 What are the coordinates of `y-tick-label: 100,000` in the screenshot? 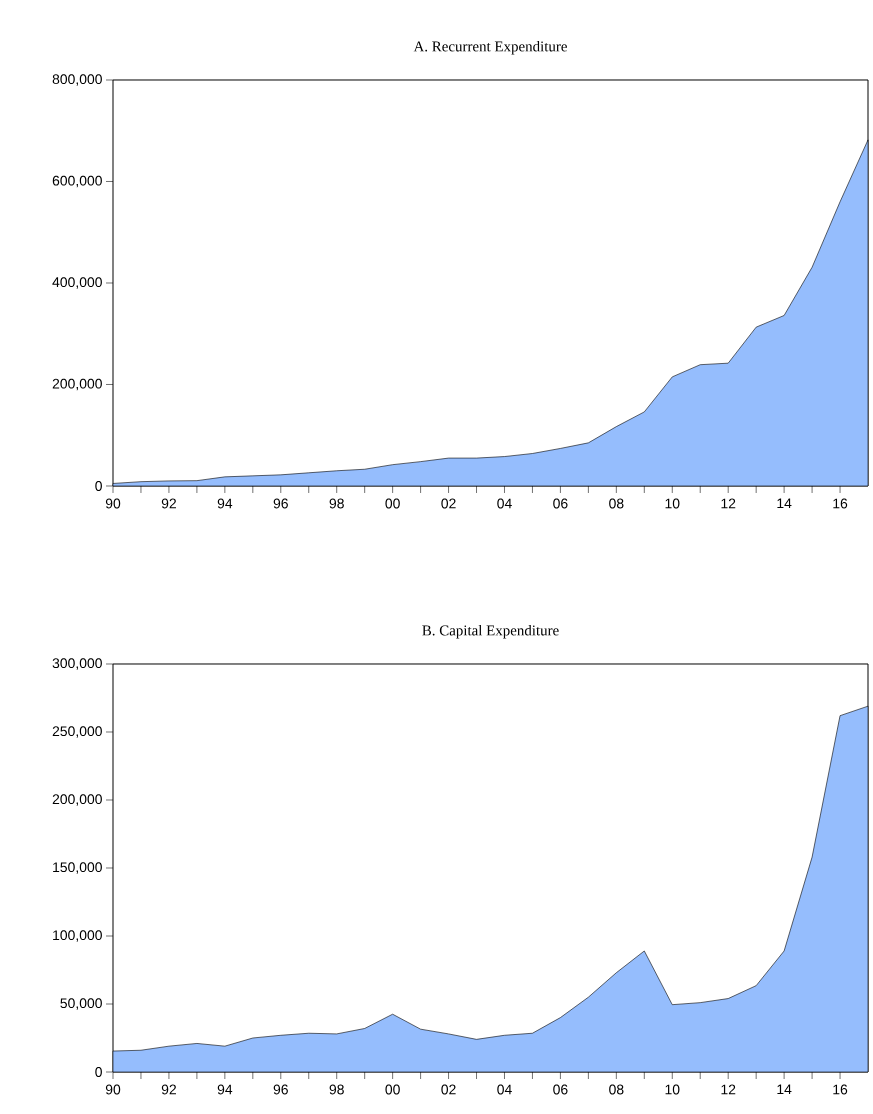 It's located at (77, 936).